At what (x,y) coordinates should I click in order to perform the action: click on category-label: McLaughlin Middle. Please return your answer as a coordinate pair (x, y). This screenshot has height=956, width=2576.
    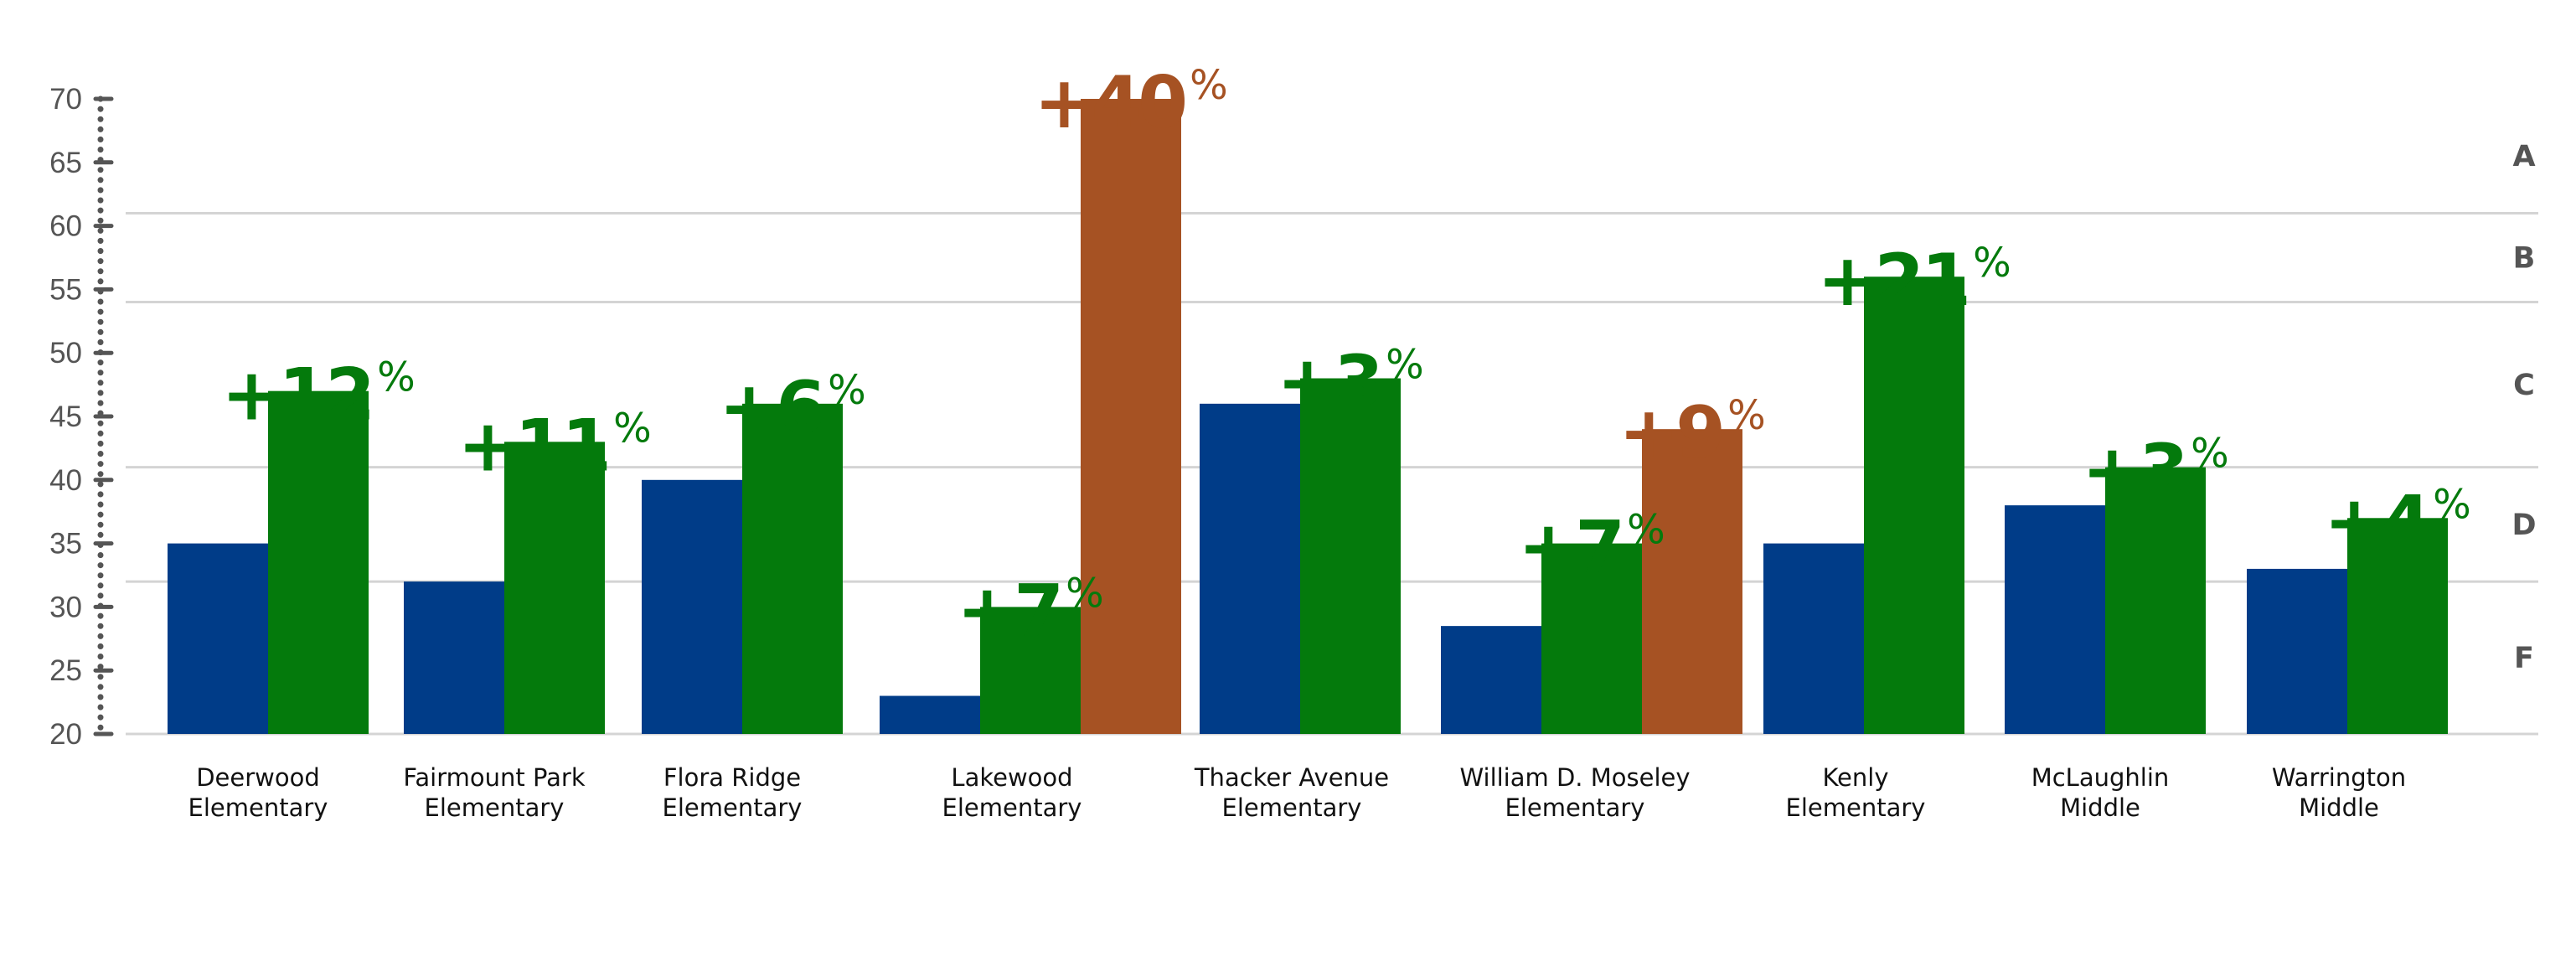
    Looking at the image, I should click on (2100, 792).